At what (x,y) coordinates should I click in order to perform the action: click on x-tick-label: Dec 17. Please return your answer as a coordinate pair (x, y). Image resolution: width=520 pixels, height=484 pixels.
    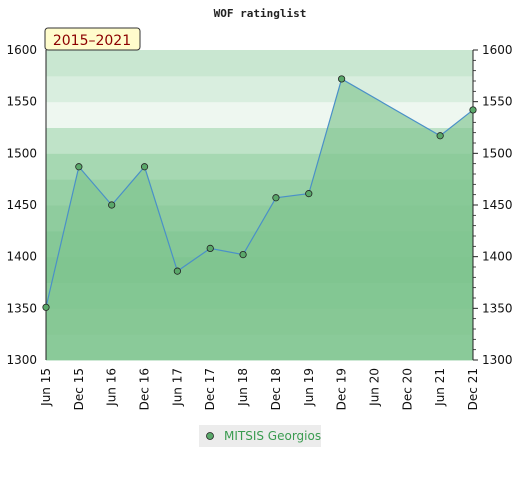
    Looking at the image, I should click on (210, 389).